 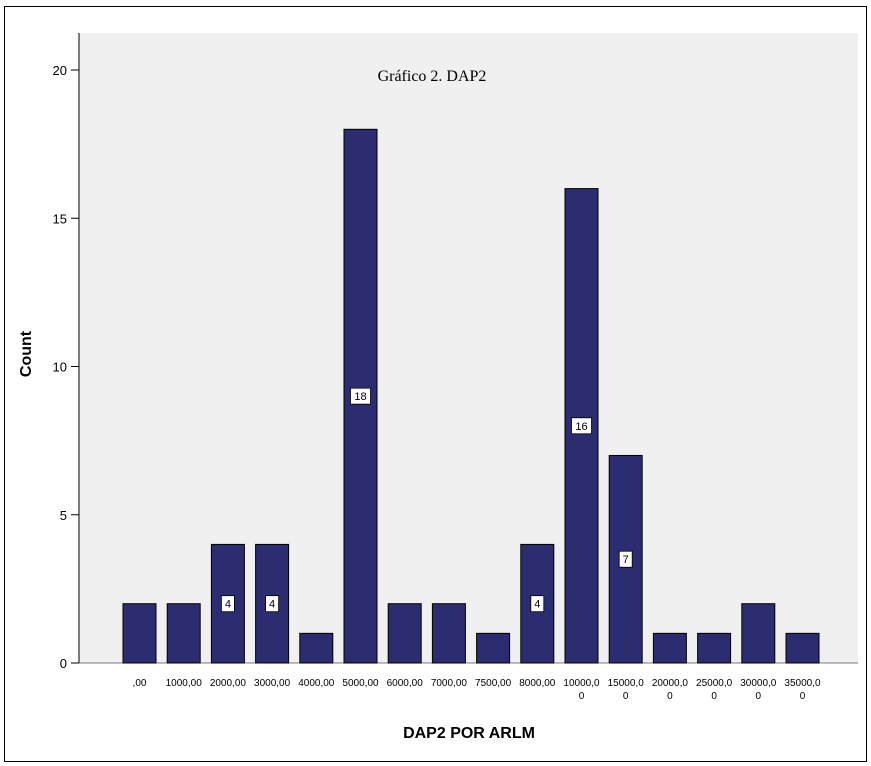 I want to click on data-label: 7, so click(x=626, y=560).